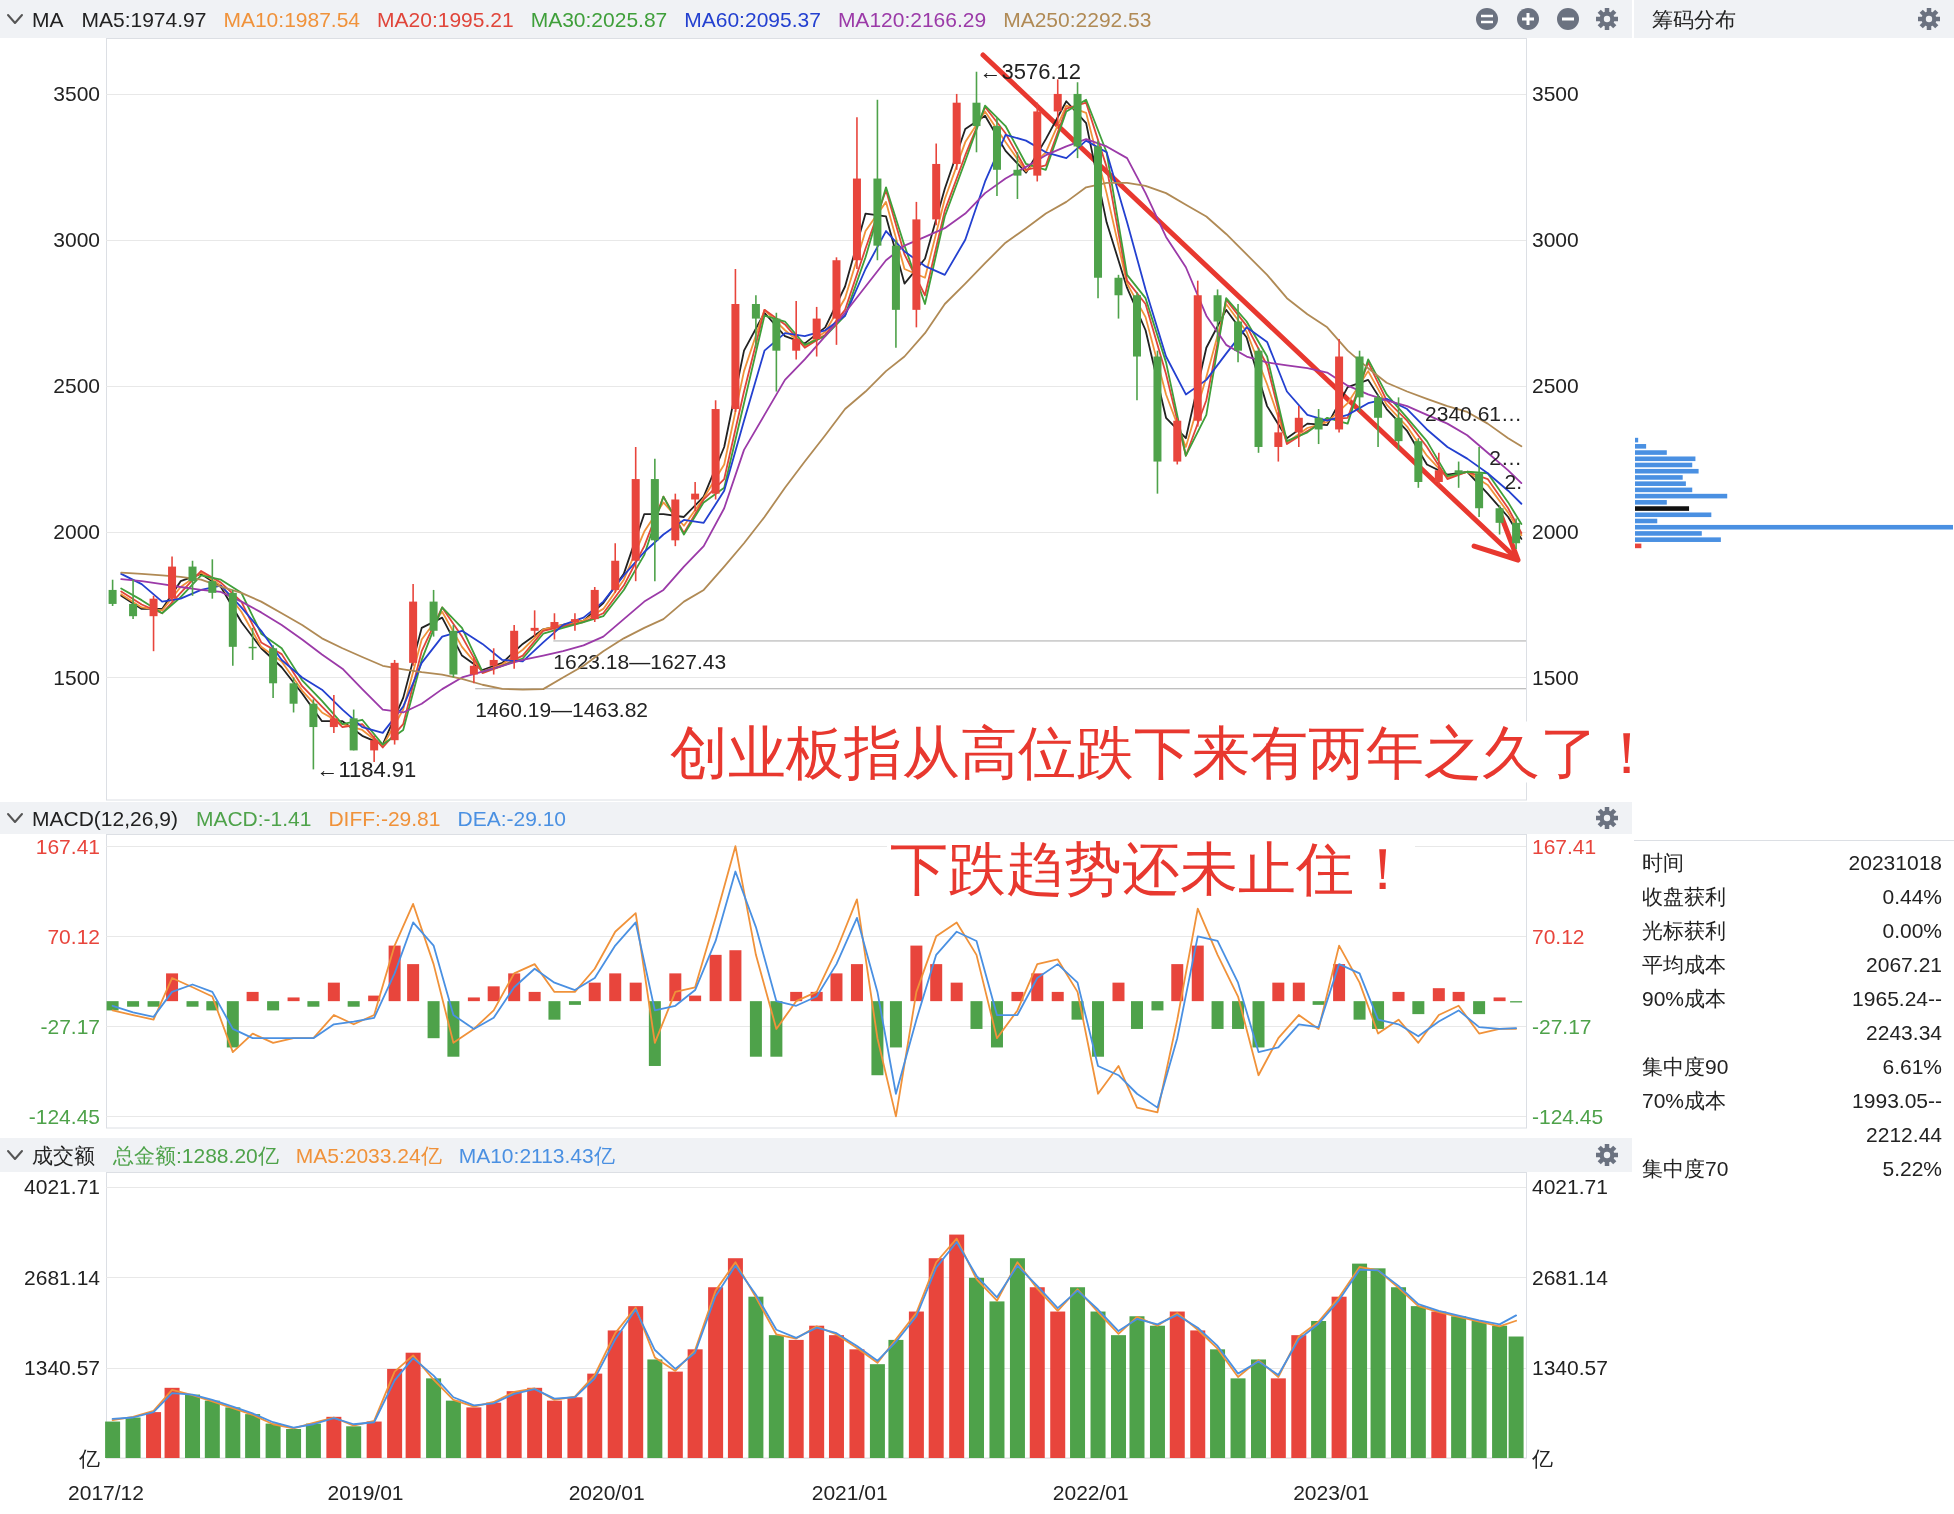  I want to click on x-tick-label: 2023/01, so click(1331, 1492).